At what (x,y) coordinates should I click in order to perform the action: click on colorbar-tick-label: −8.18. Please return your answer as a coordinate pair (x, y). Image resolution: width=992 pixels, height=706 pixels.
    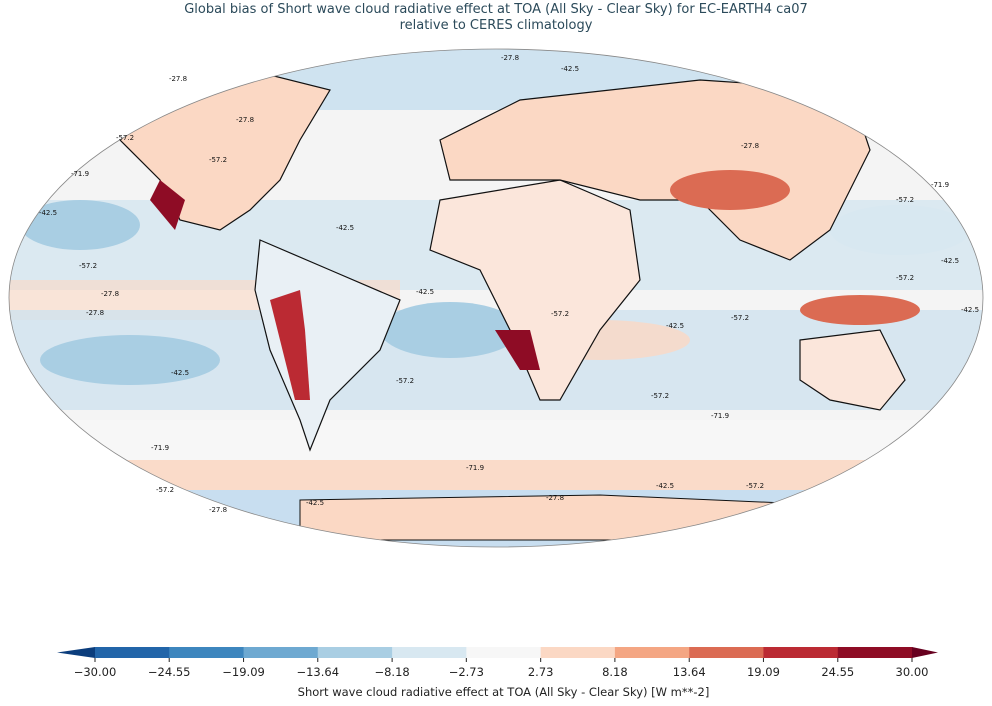
    Looking at the image, I should click on (391, 672).